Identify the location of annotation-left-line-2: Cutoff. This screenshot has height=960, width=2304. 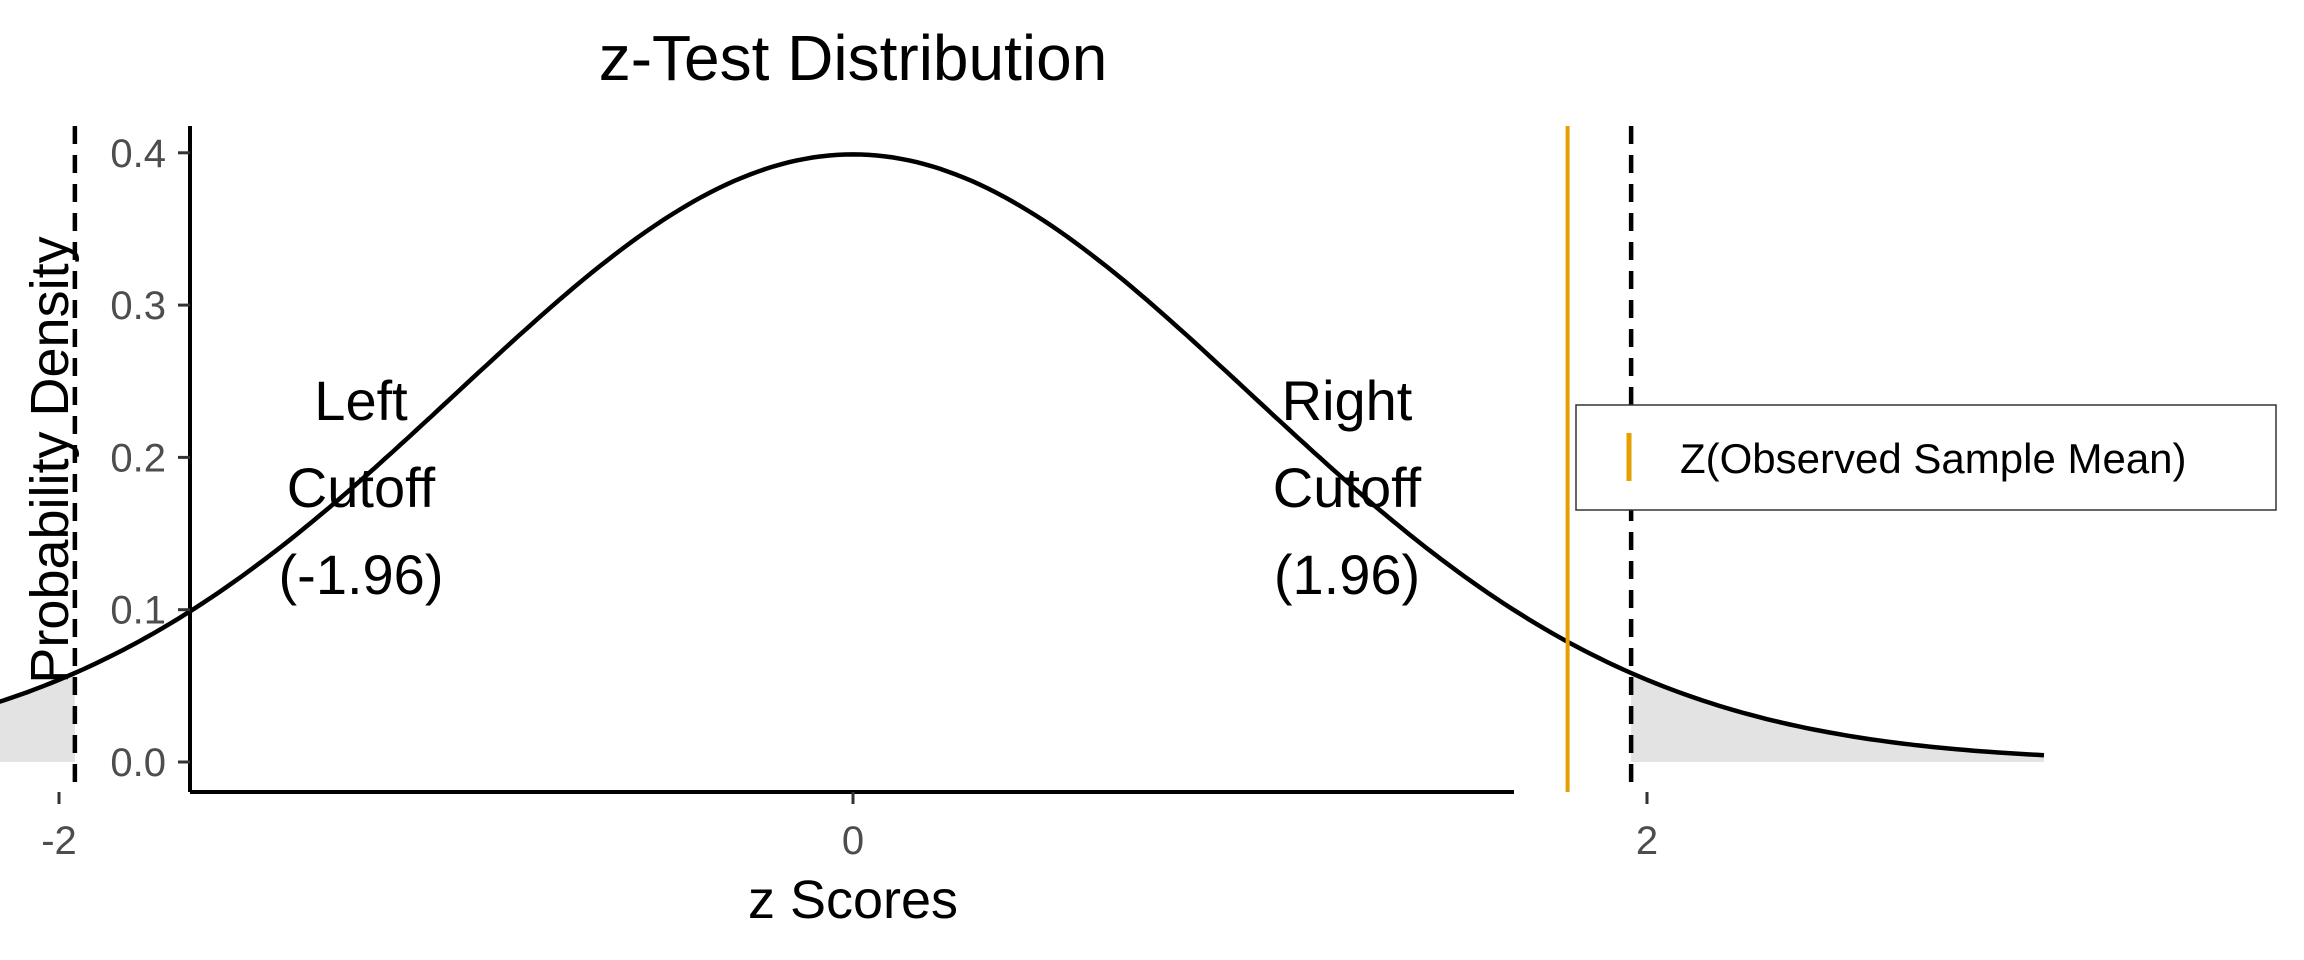
(361, 487).